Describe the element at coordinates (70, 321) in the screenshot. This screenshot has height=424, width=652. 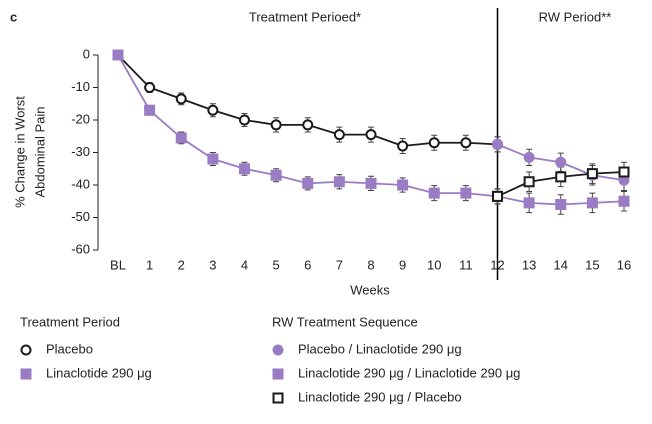
I see `legend-heading: Treatment Period` at that location.